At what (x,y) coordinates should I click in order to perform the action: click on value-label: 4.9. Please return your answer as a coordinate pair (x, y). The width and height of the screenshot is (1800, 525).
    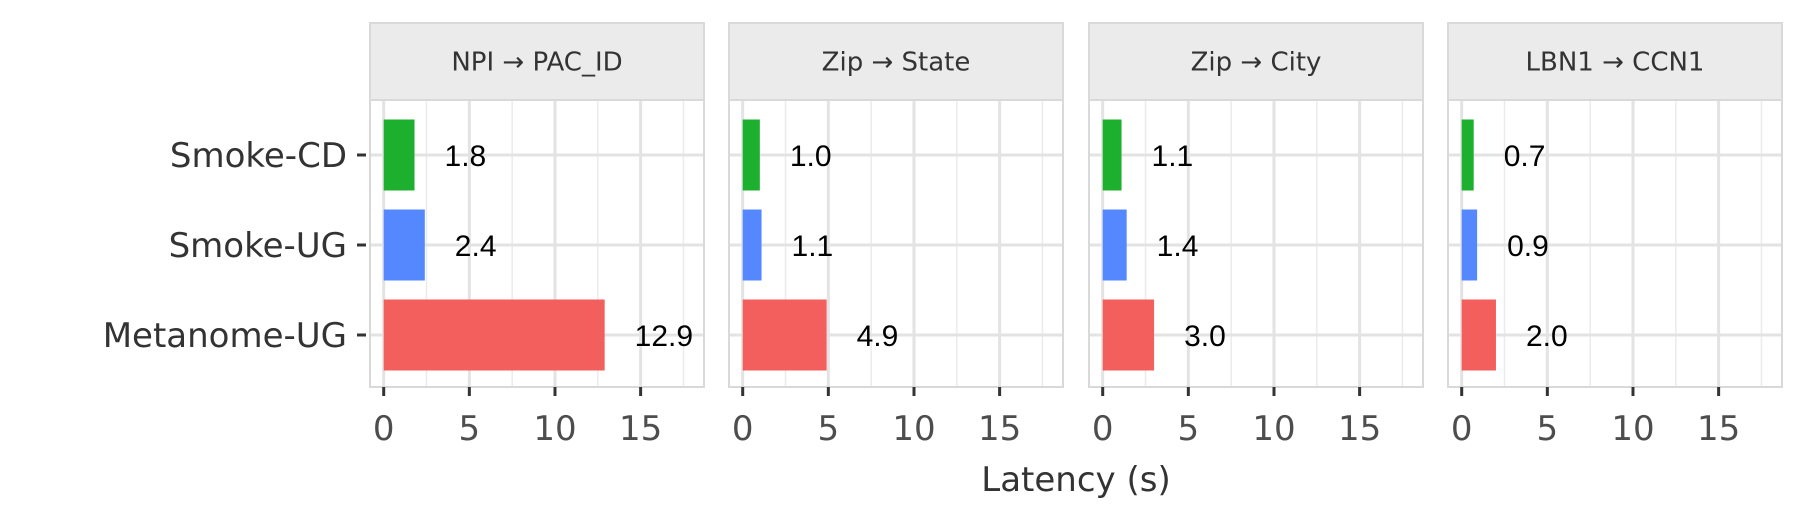
    Looking at the image, I should click on (878, 336).